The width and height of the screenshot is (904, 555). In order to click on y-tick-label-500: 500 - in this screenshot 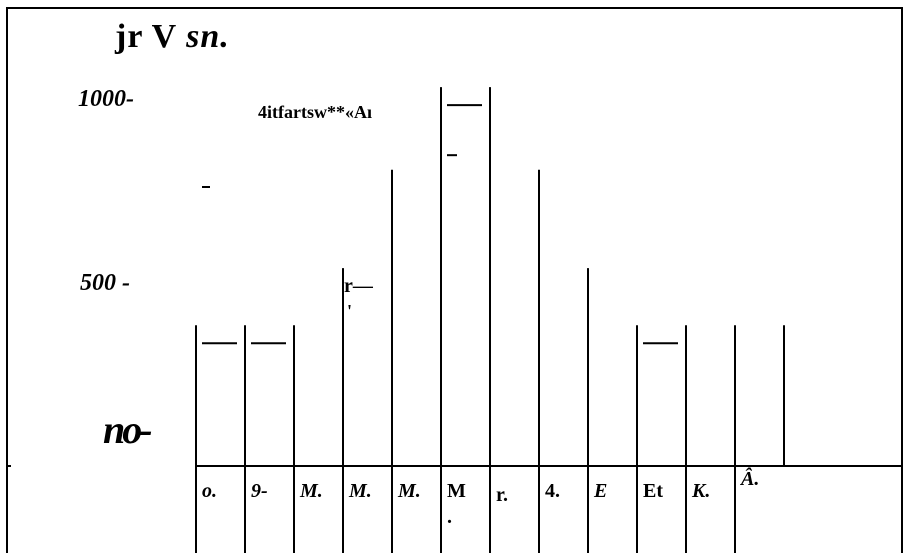, I will do `click(105, 283)`.